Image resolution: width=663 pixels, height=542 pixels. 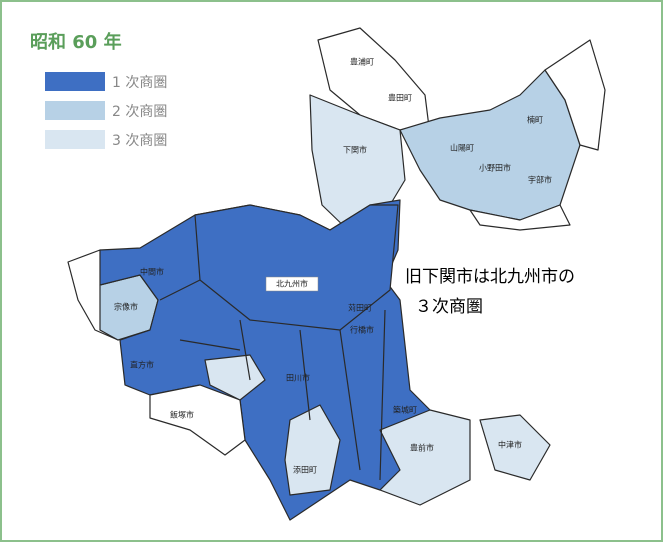 I want to click on place-label: 楠町, so click(x=535, y=120).